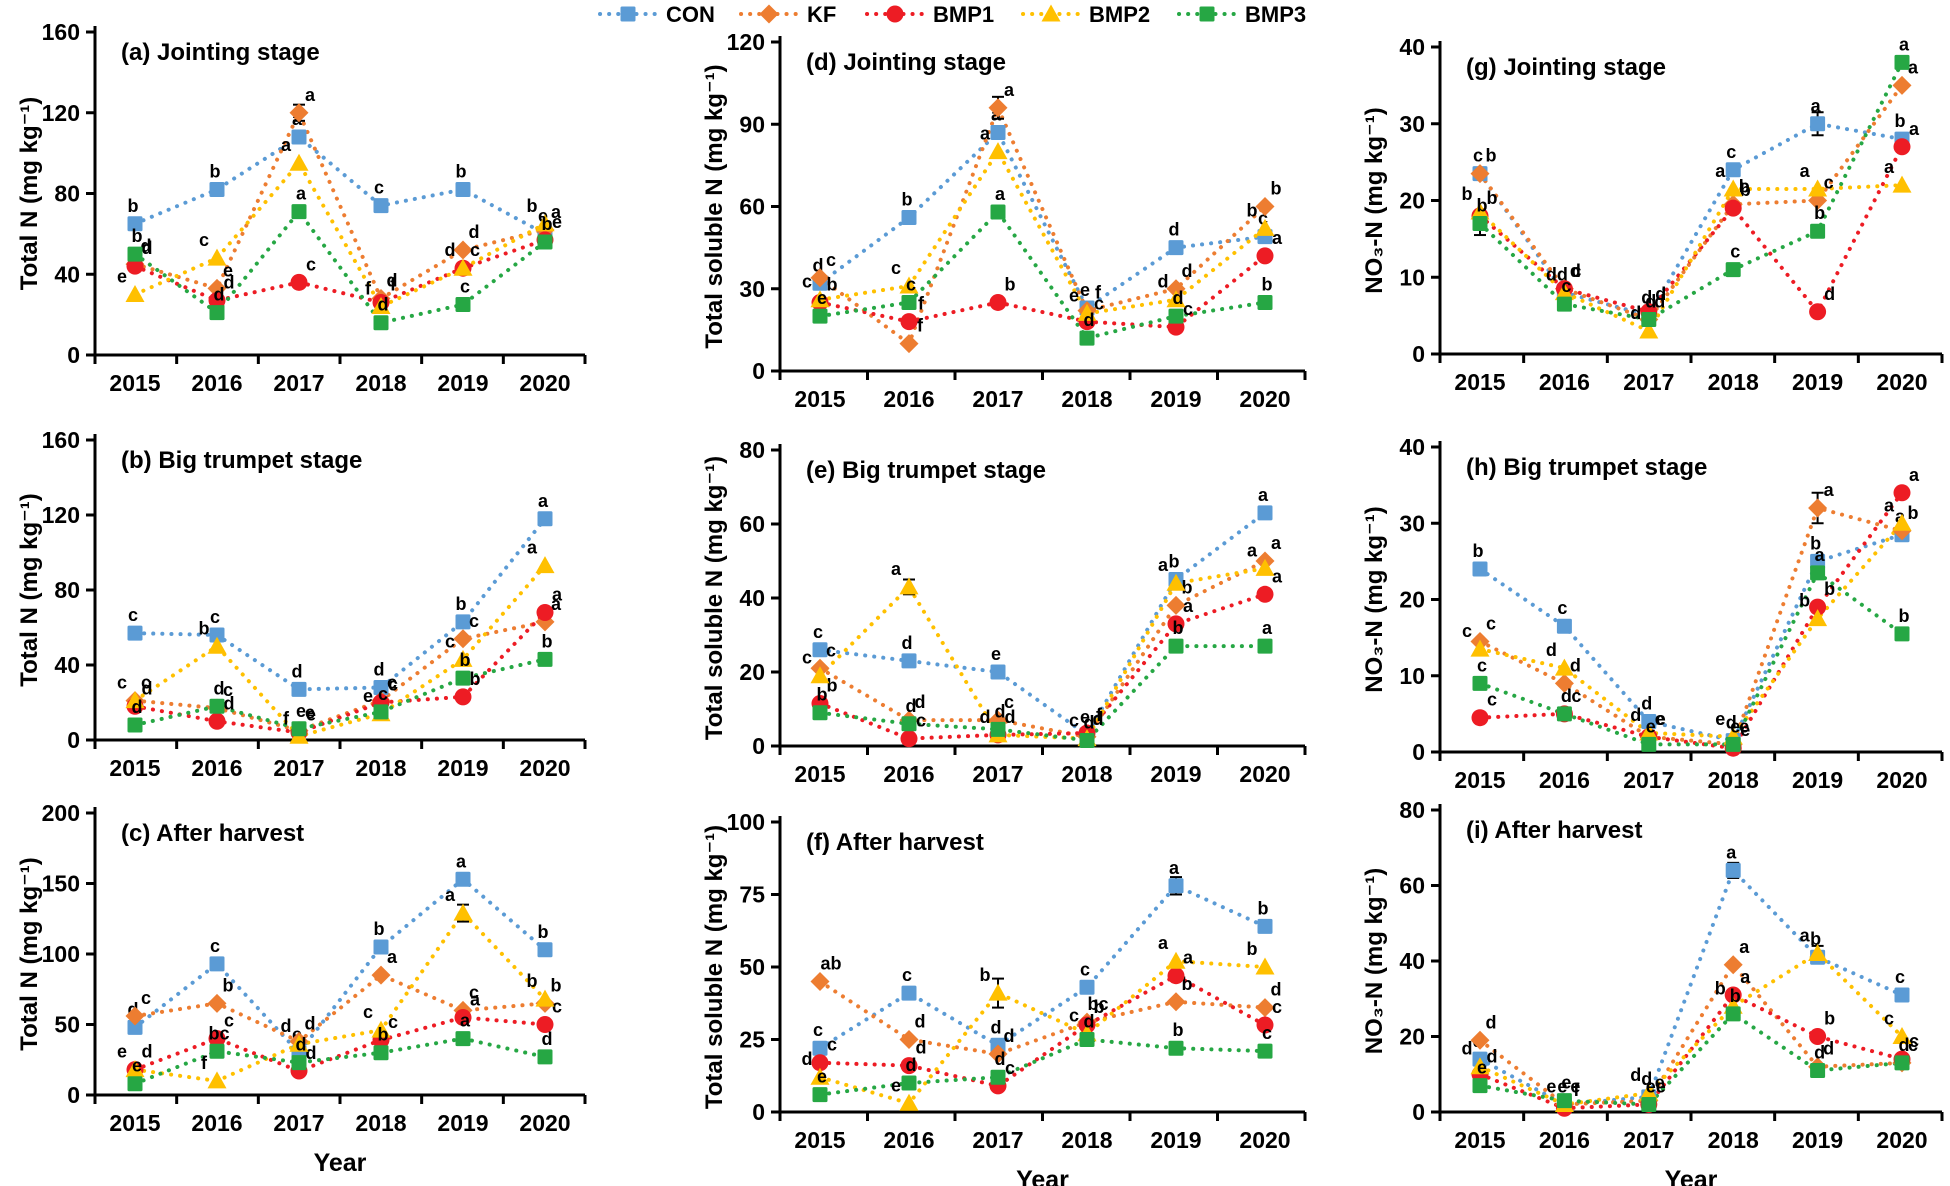 The width and height of the screenshot is (1950, 1186). Describe the element at coordinates (381, 206) in the screenshot. I see `marker-CON-2018` at that location.